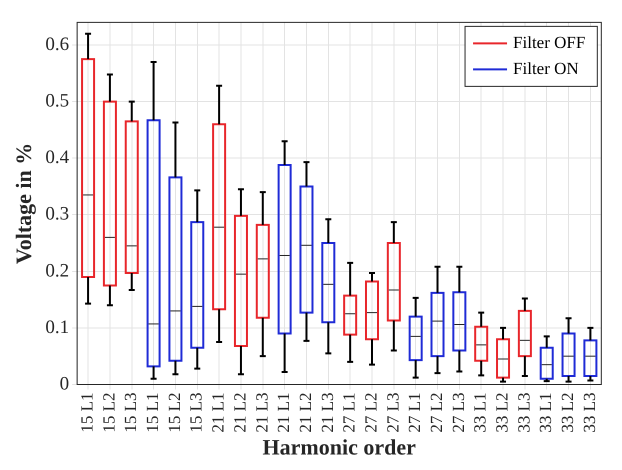 This screenshot has height=470, width=622. What do you see at coordinates (57, 45) in the screenshot?
I see `y-tick-label: 0.6` at bounding box center [57, 45].